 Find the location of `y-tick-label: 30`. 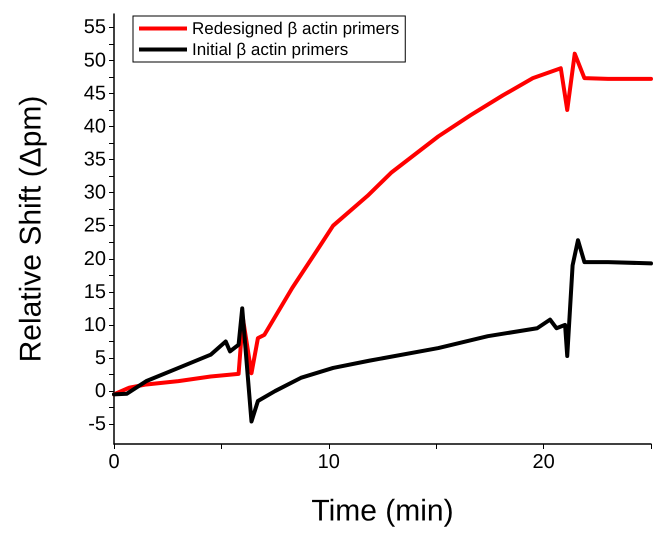

y-tick-label: 30 is located at coordinates (95, 193).